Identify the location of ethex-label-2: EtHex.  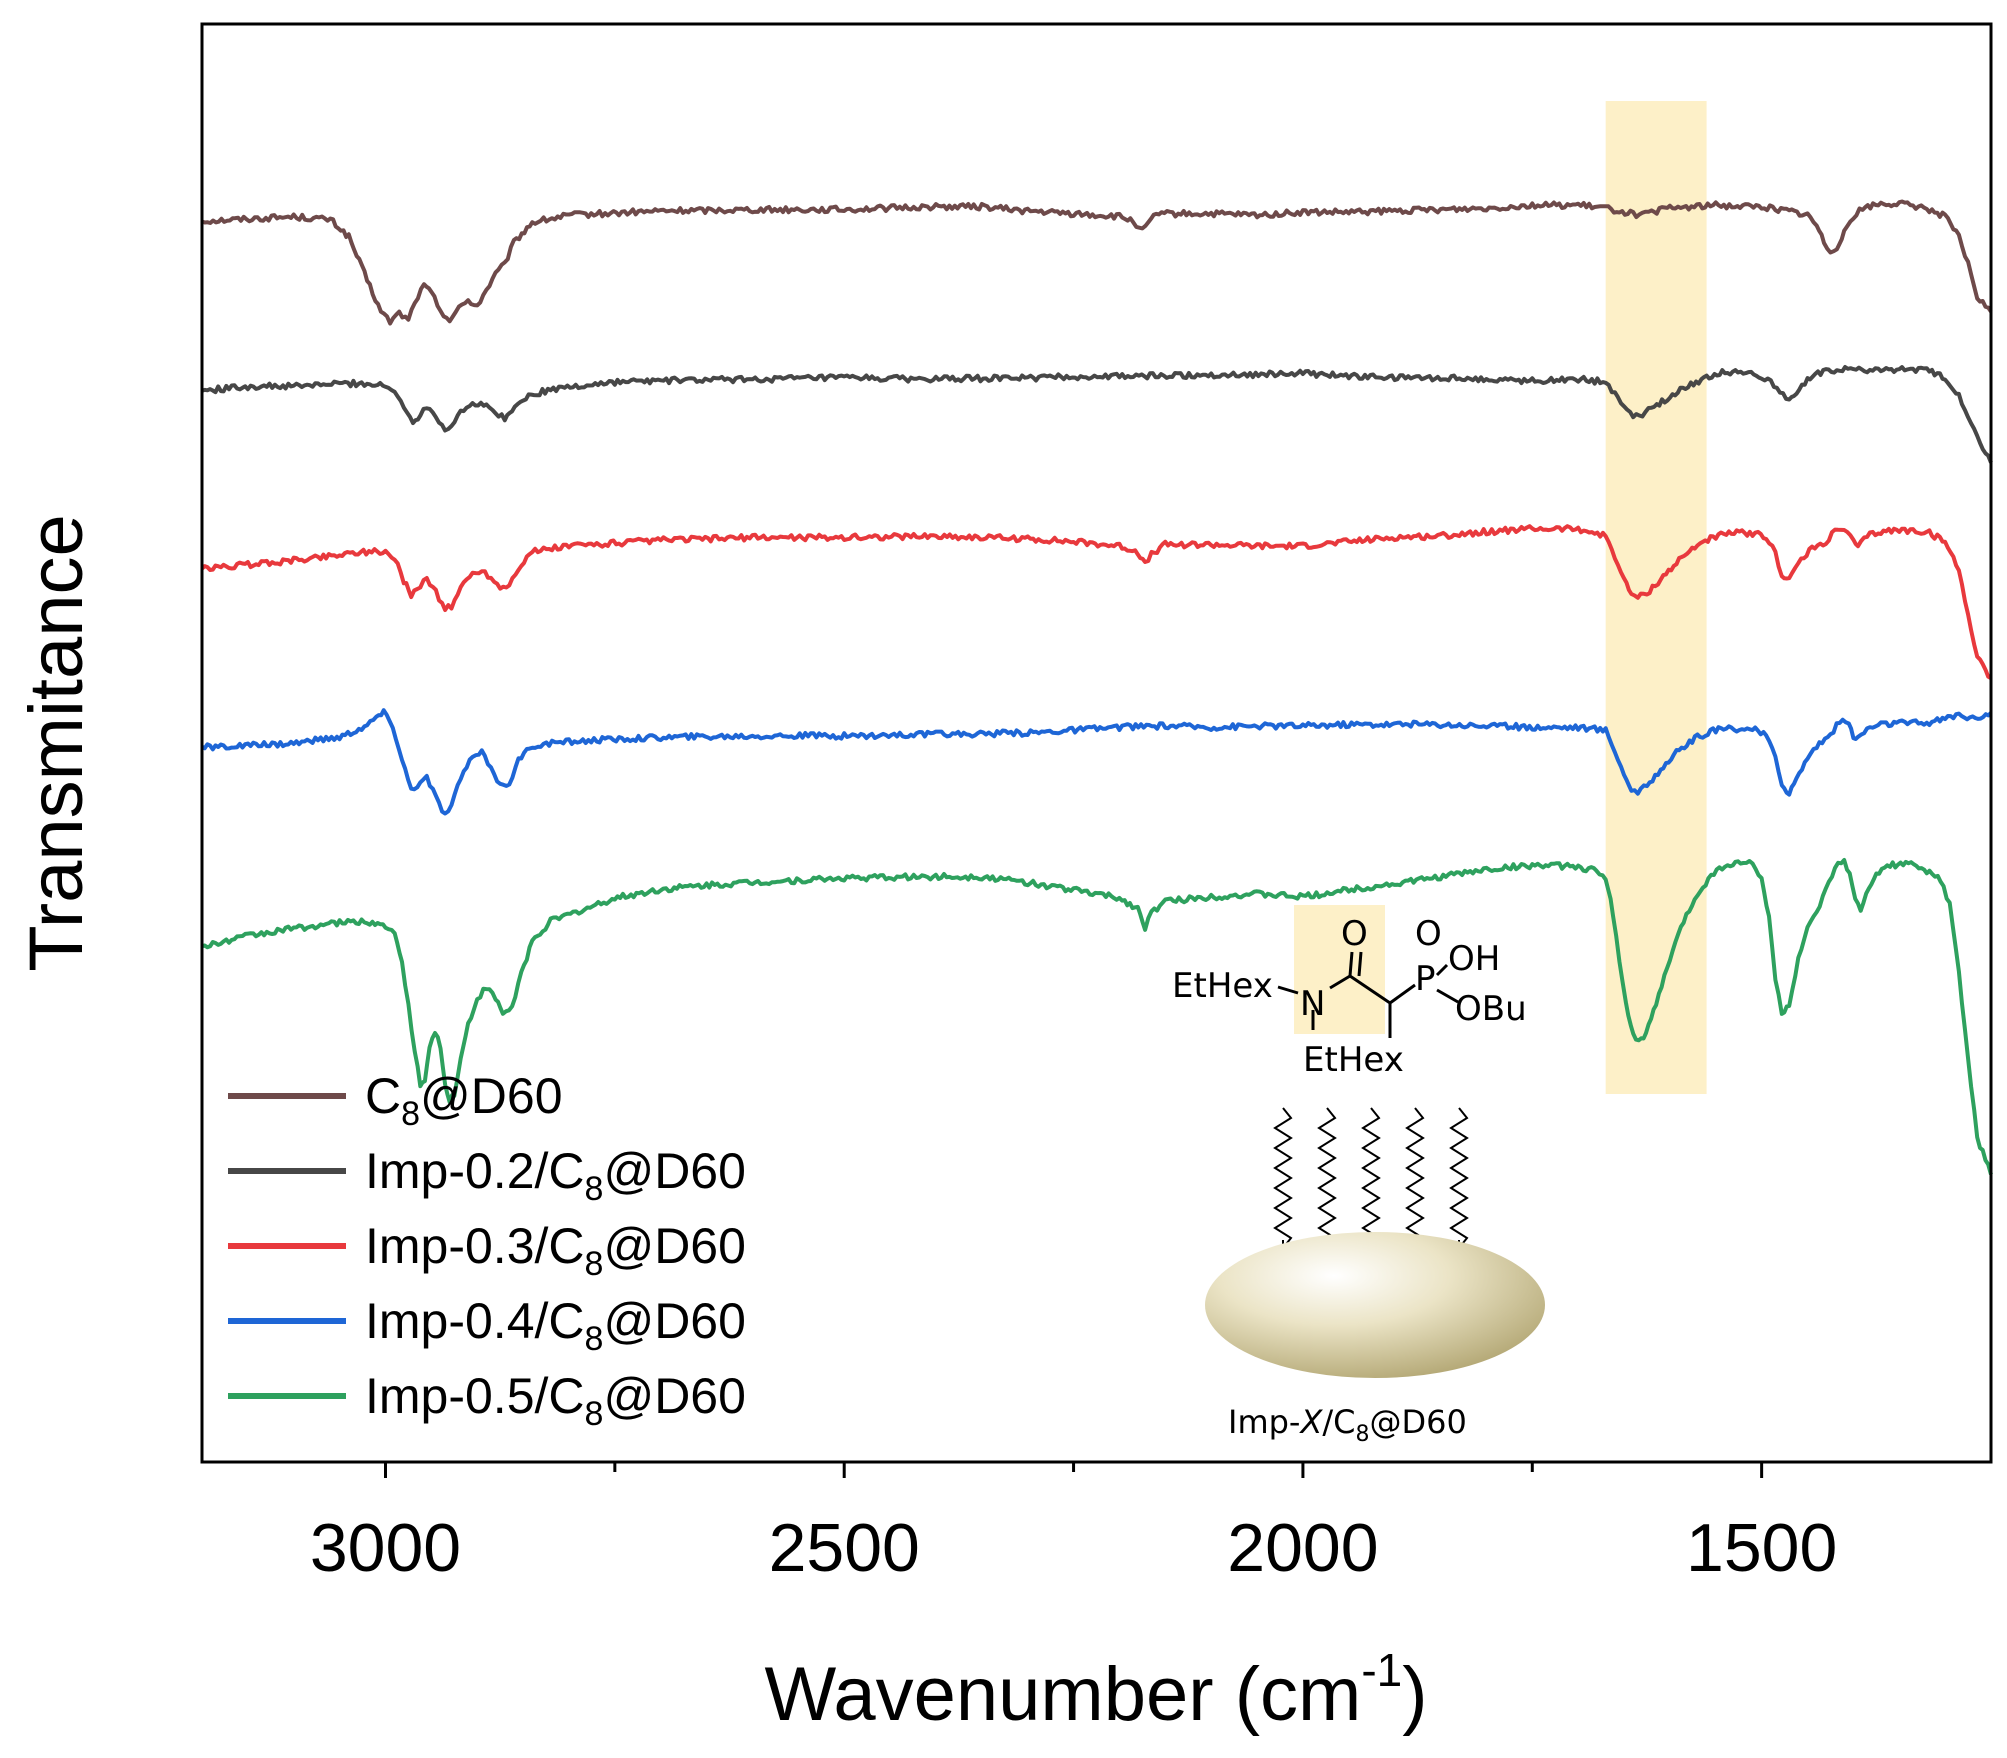
(1353, 1060).